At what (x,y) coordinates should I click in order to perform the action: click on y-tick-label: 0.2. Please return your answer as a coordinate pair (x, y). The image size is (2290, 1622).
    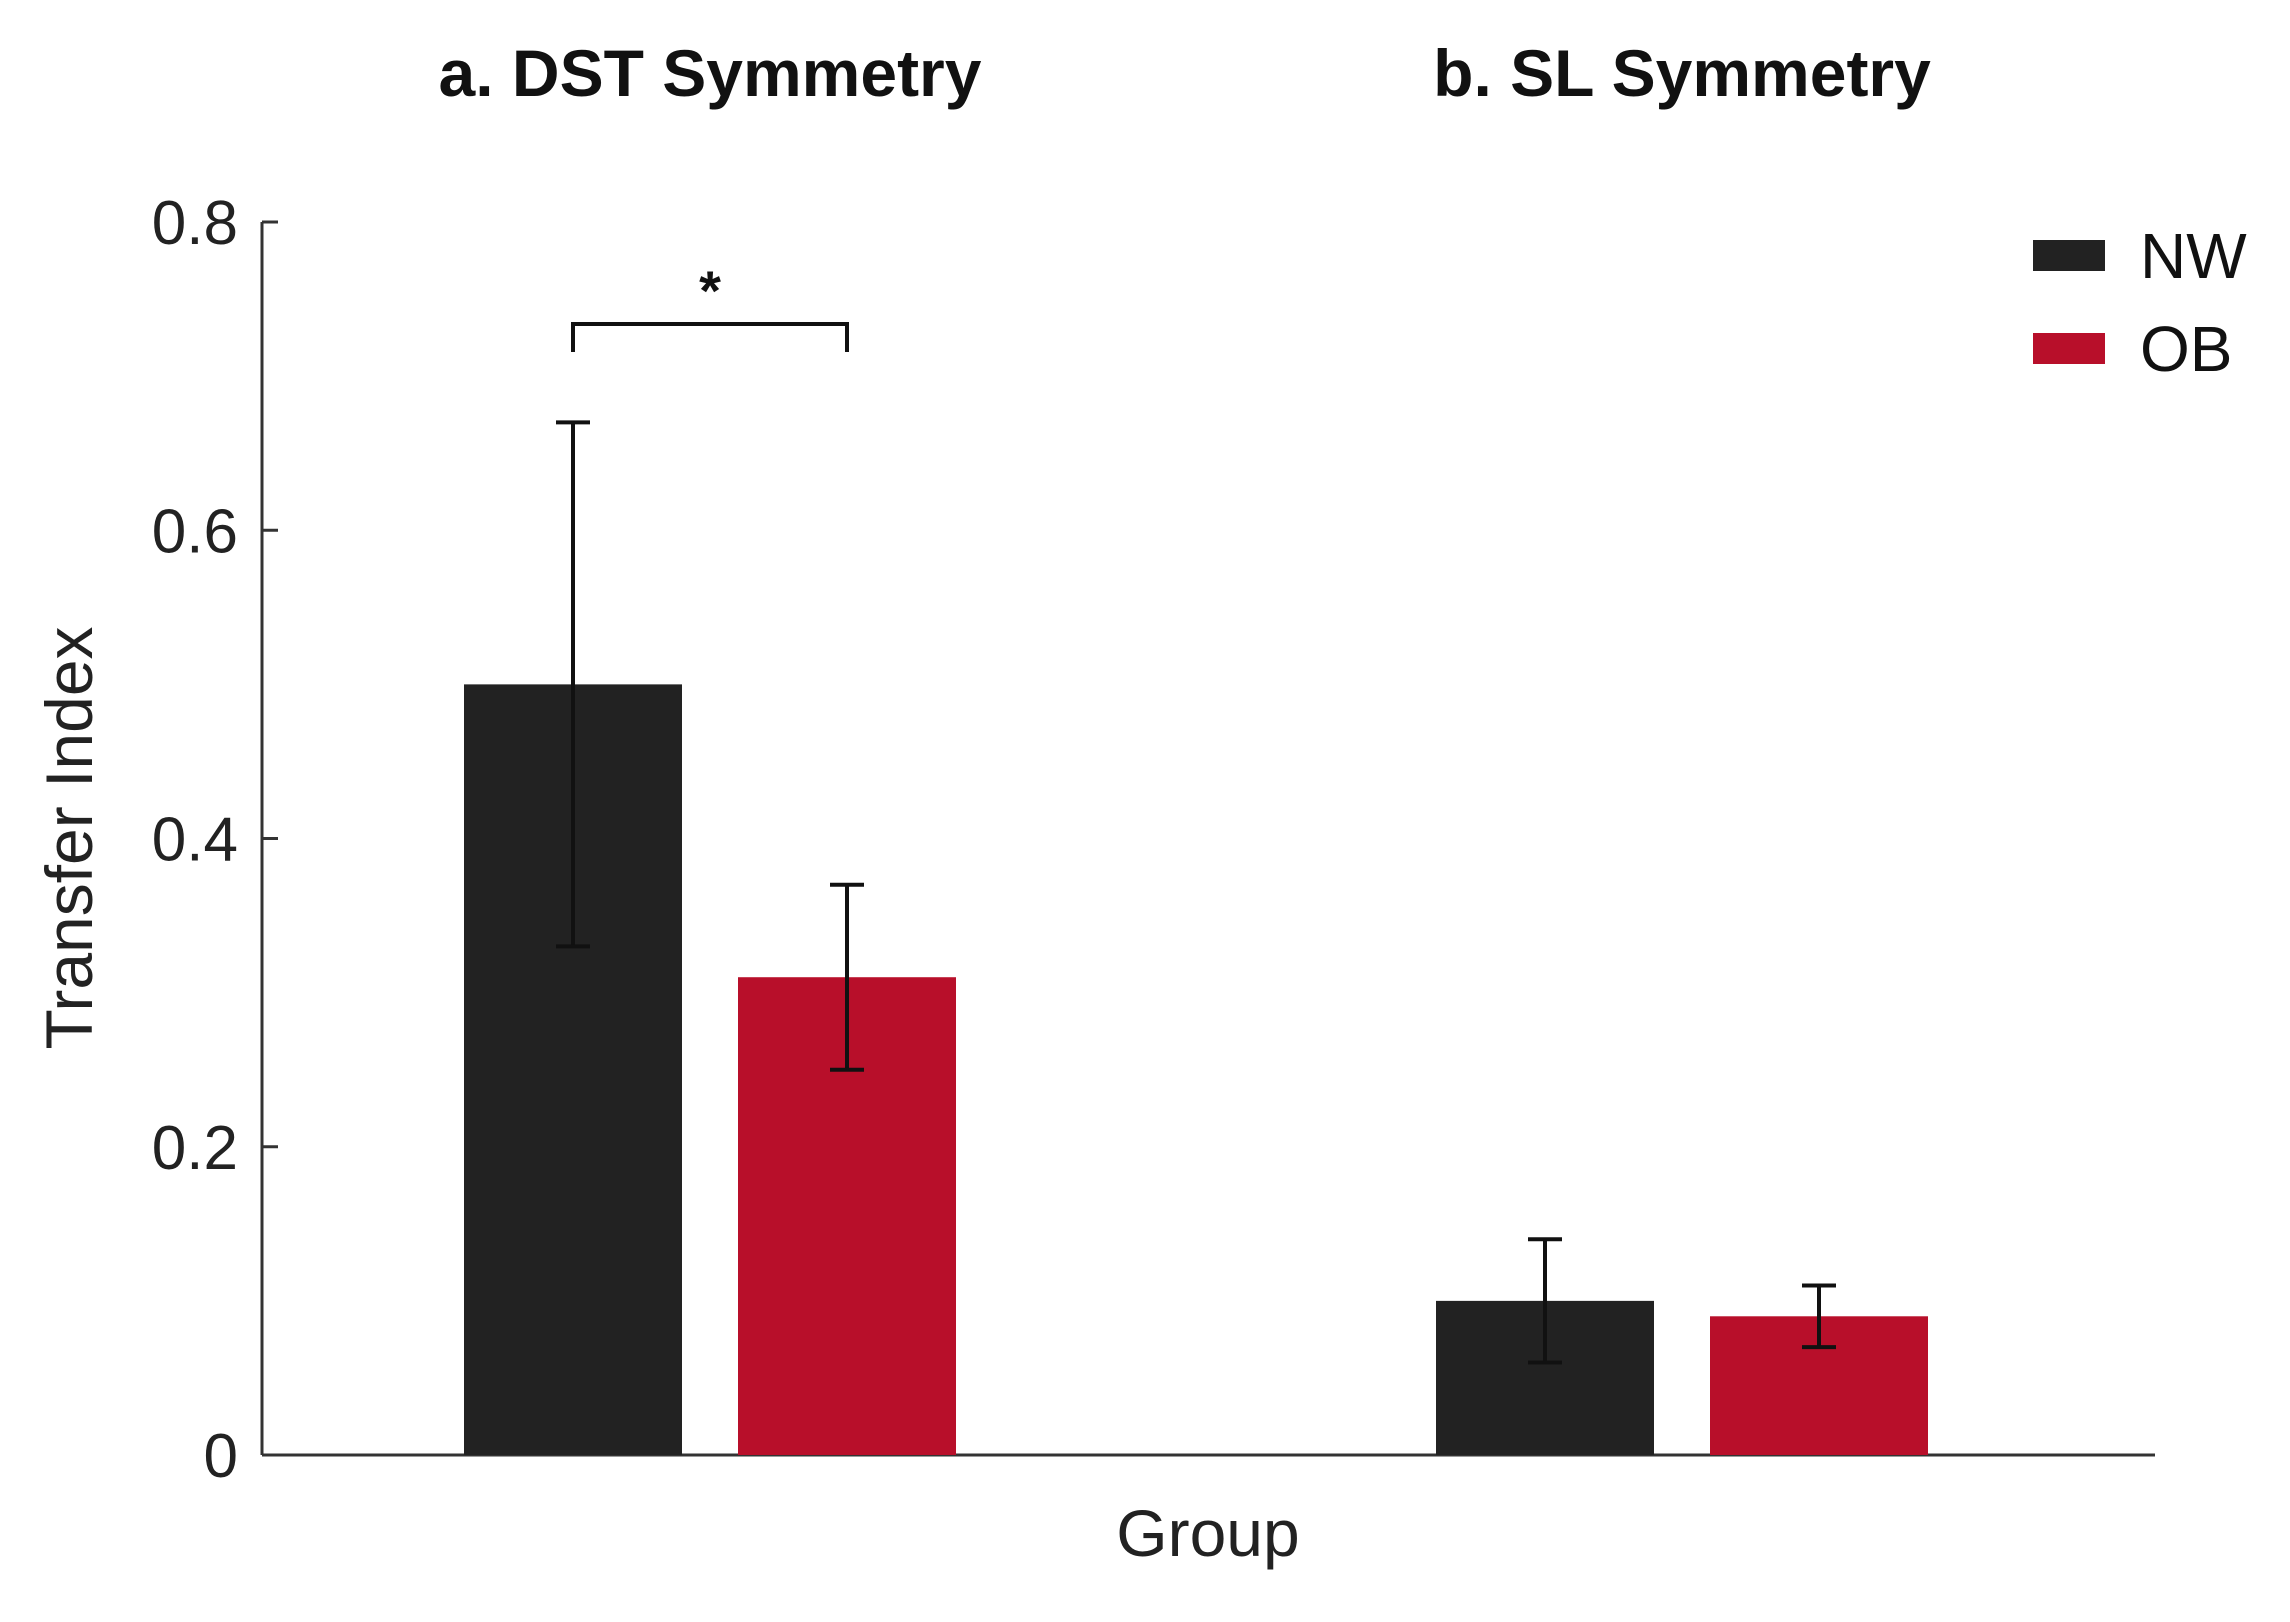
    Looking at the image, I should click on (195, 1148).